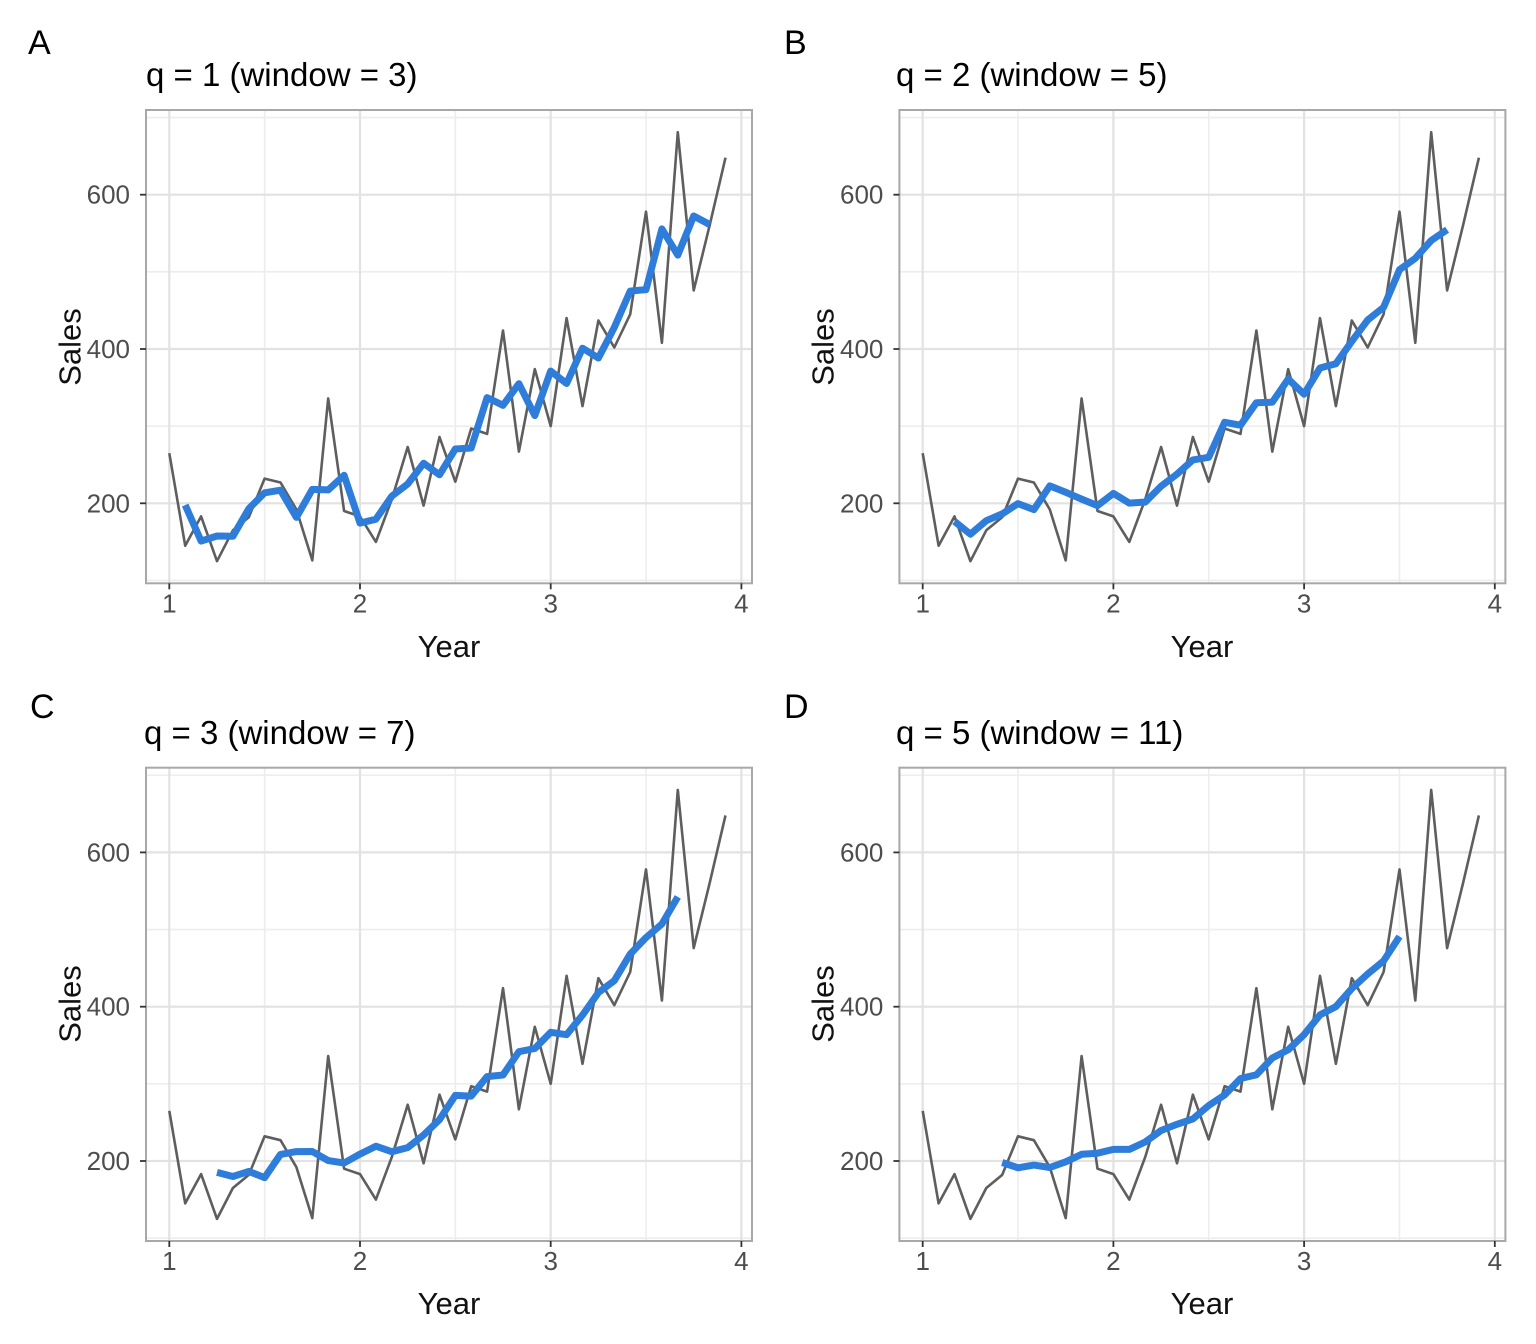 The width and height of the screenshot is (1536, 1344). I want to click on x-axis-title-d: Year, so click(1202, 1303).